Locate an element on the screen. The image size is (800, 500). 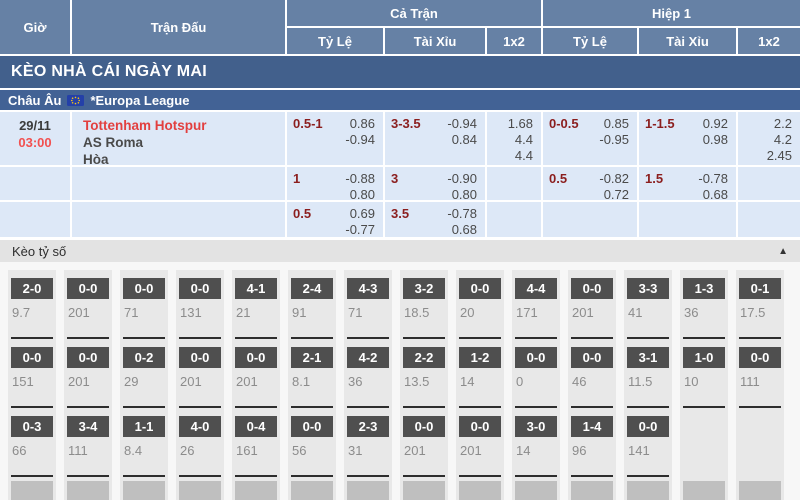
score-odds-value: 161 is located at coordinates (247, 450).